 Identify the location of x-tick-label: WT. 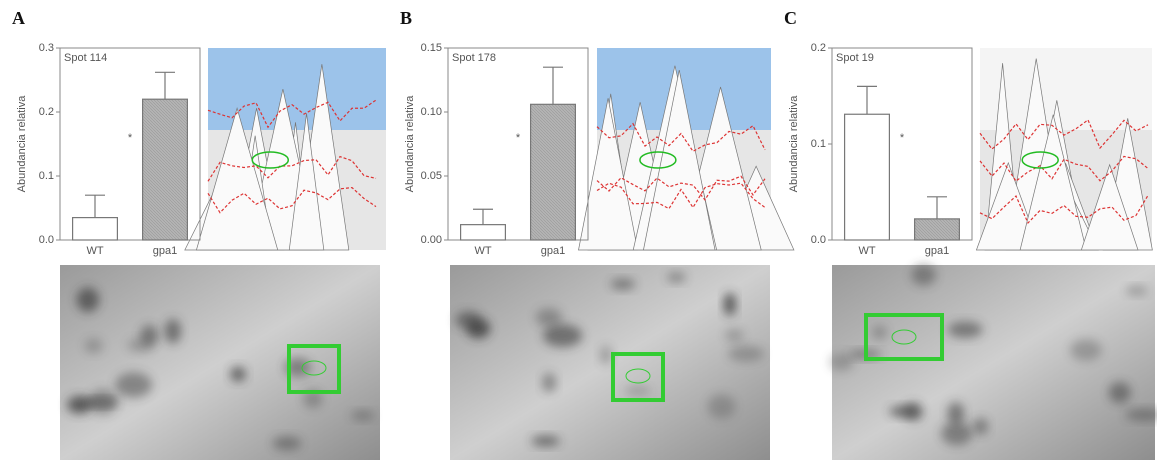
(482, 251).